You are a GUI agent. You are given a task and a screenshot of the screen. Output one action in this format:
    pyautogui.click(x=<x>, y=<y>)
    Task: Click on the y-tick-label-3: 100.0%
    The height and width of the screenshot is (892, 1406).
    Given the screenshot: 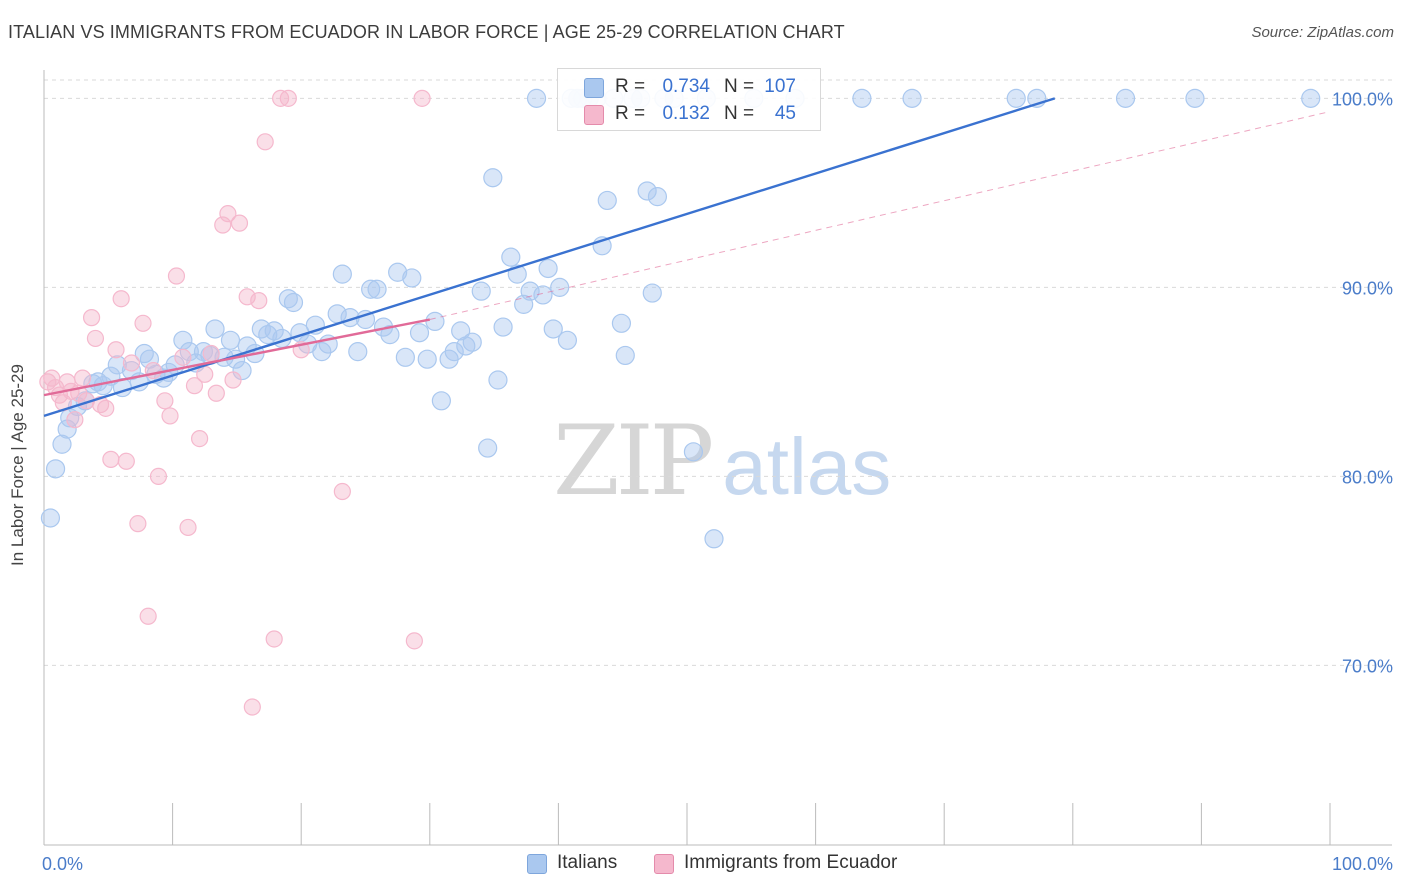 What is the action you would take?
    pyautogui.click(x=1362, y=99)
    